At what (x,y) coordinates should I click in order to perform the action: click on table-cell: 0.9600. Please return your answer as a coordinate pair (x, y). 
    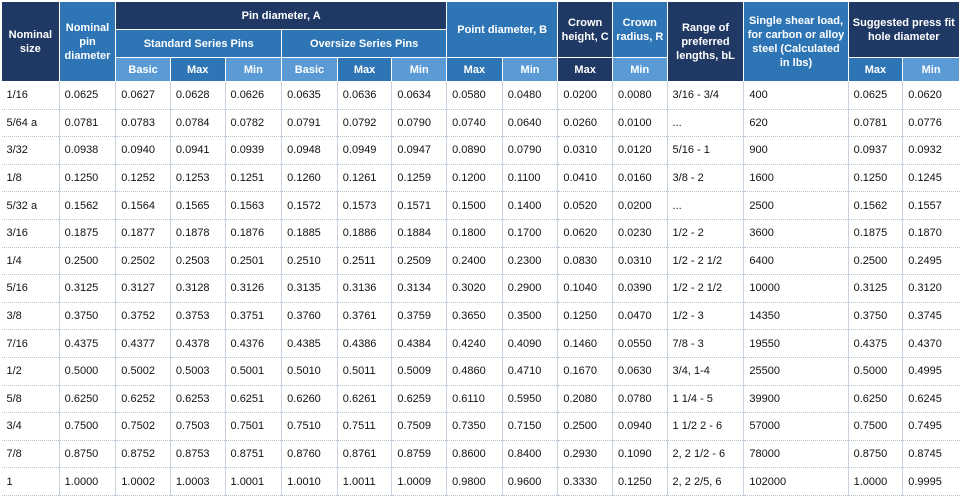
    Looking at the image, I should click on (530, 481).